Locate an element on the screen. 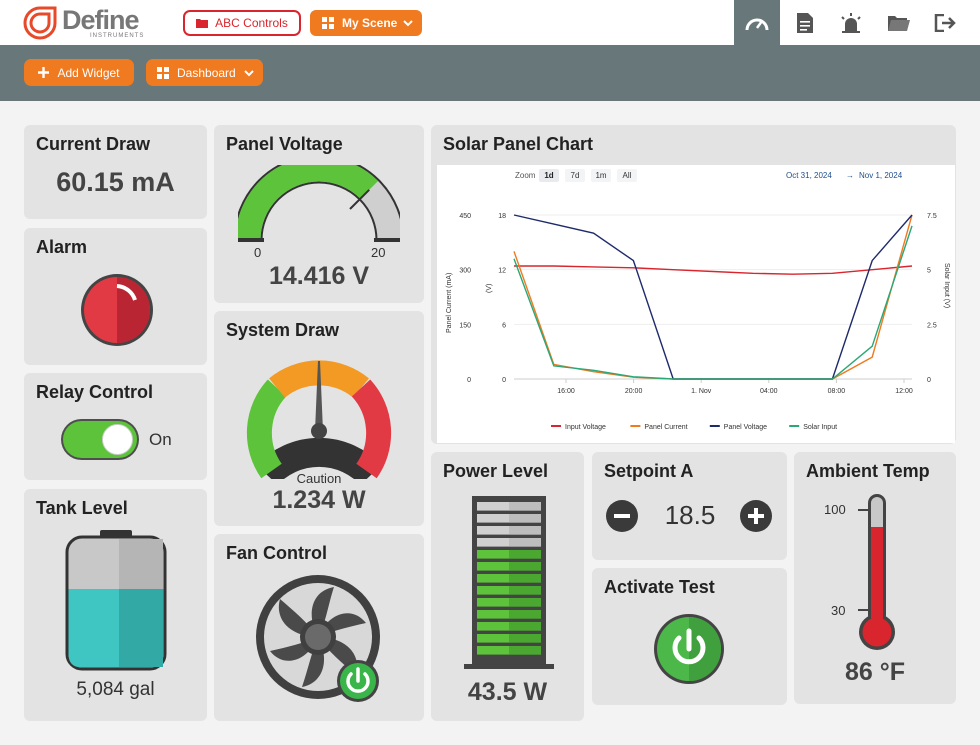 The image size is (980, 745). power-level-bar is located at coordinates (509, 582).